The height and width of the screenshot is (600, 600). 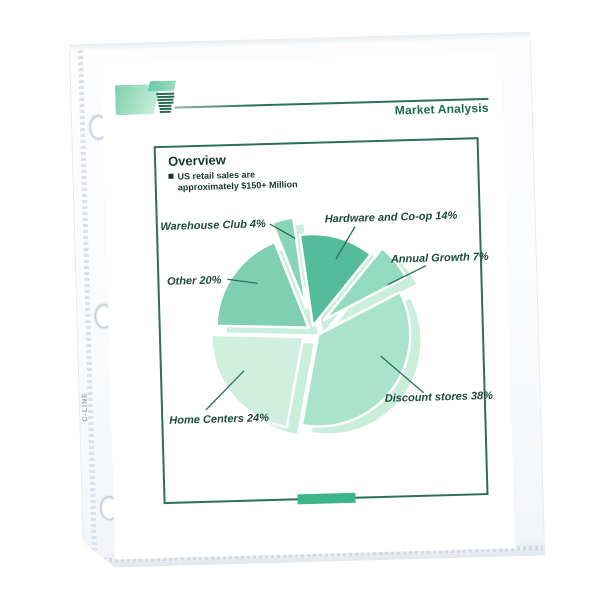 I want to click on pie-slice-annual-growth, so click(x=364, y=284).